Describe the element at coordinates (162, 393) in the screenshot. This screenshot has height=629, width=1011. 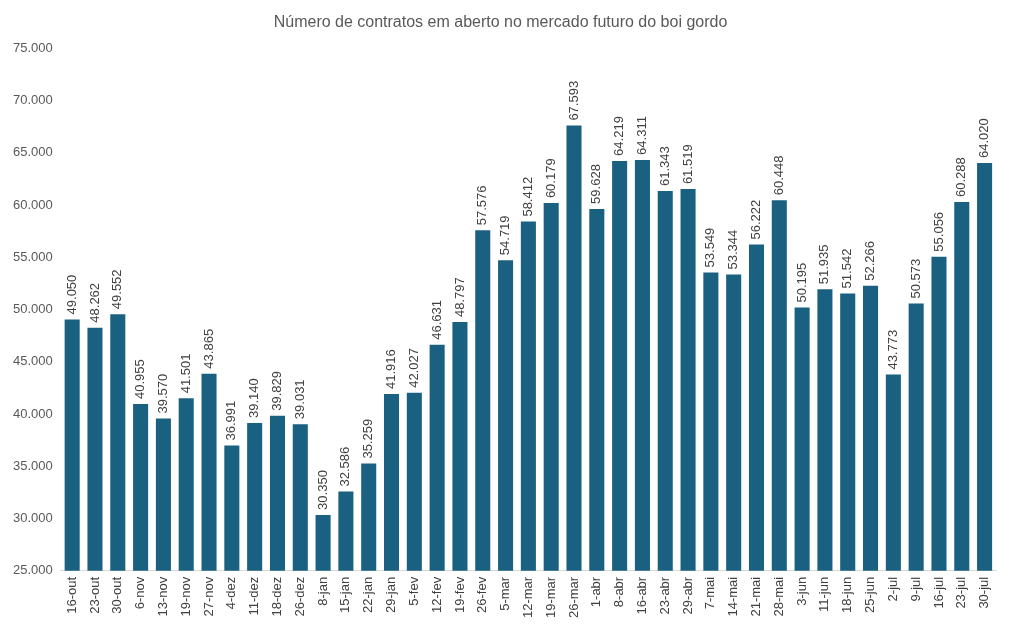
I see `data-label: 39.570` at that location.